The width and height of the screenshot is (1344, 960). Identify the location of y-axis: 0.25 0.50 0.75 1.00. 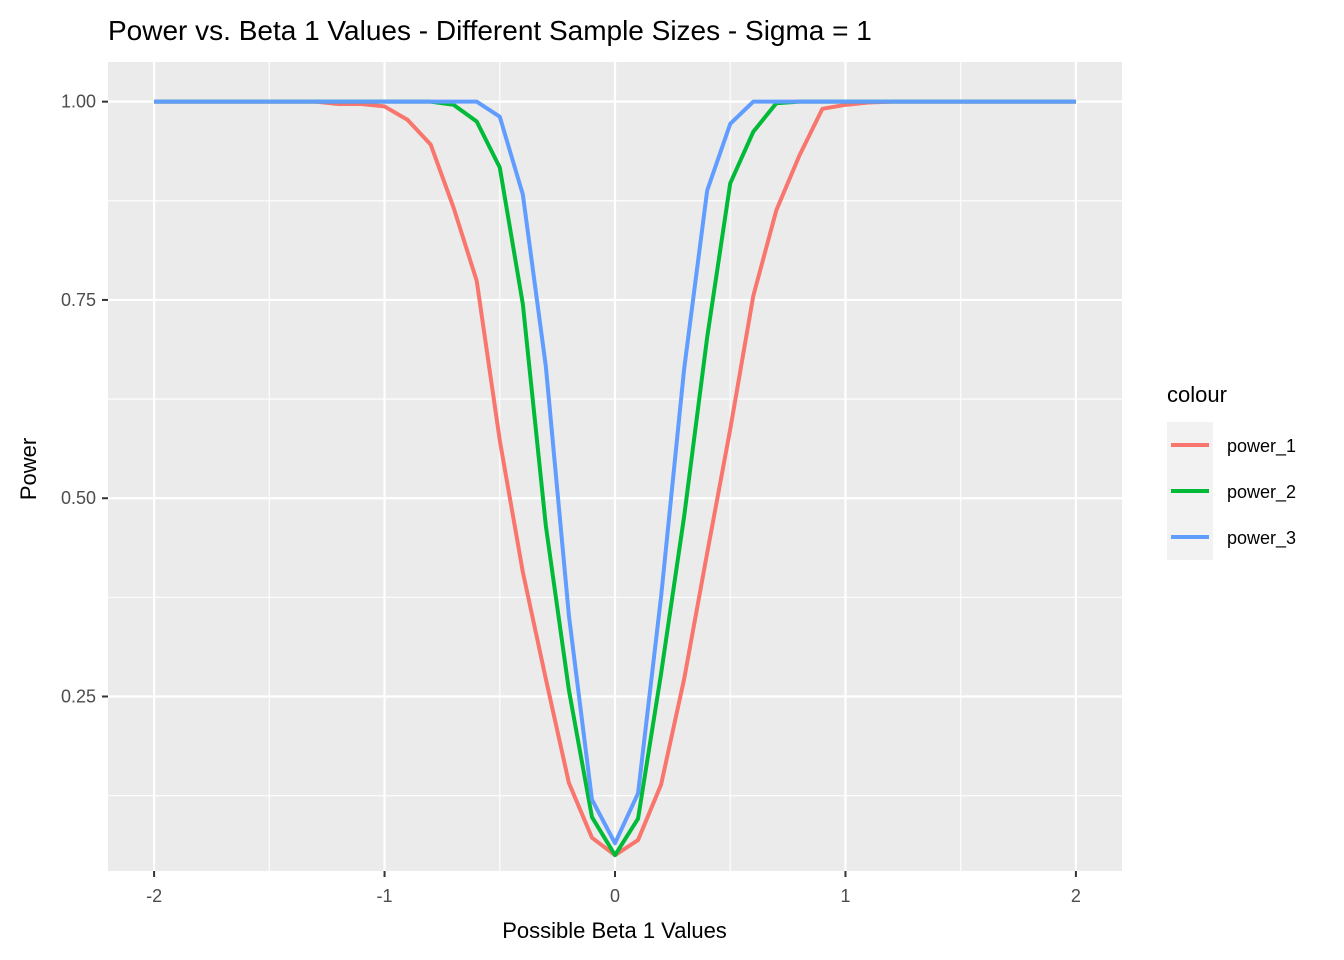
(84, 399).